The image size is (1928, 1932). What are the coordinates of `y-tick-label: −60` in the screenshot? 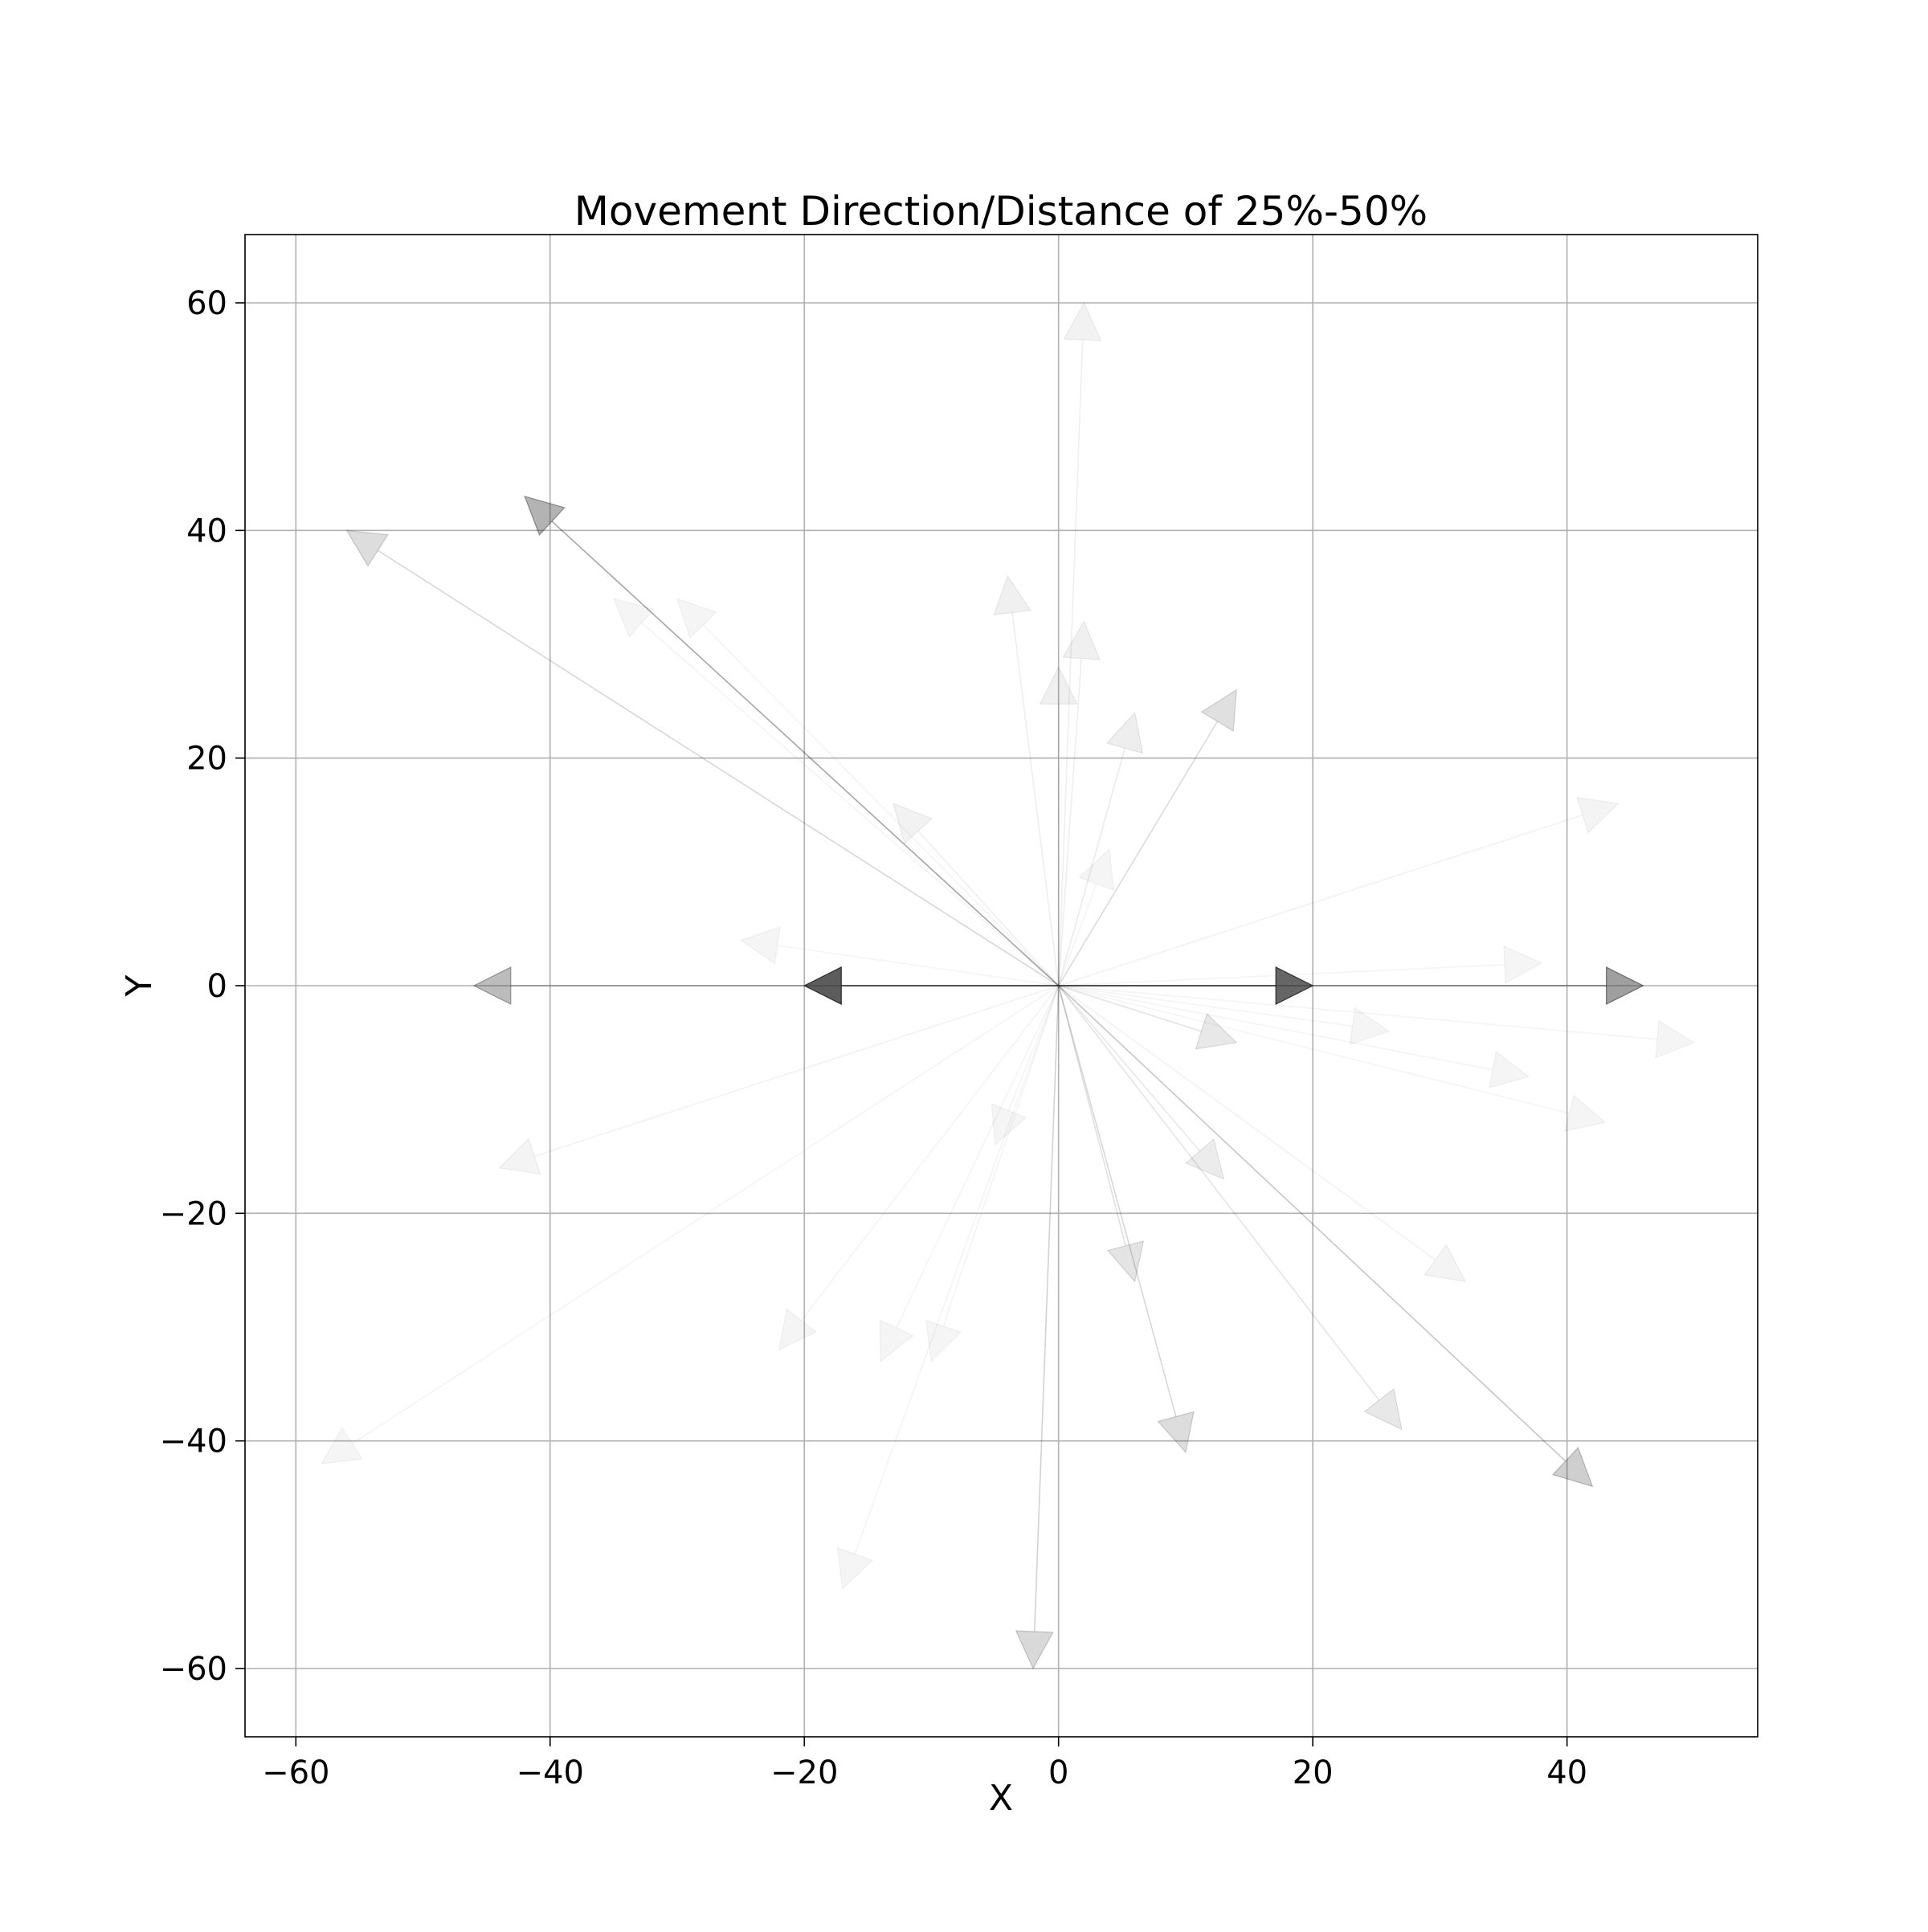 It's located at (193, 1670).